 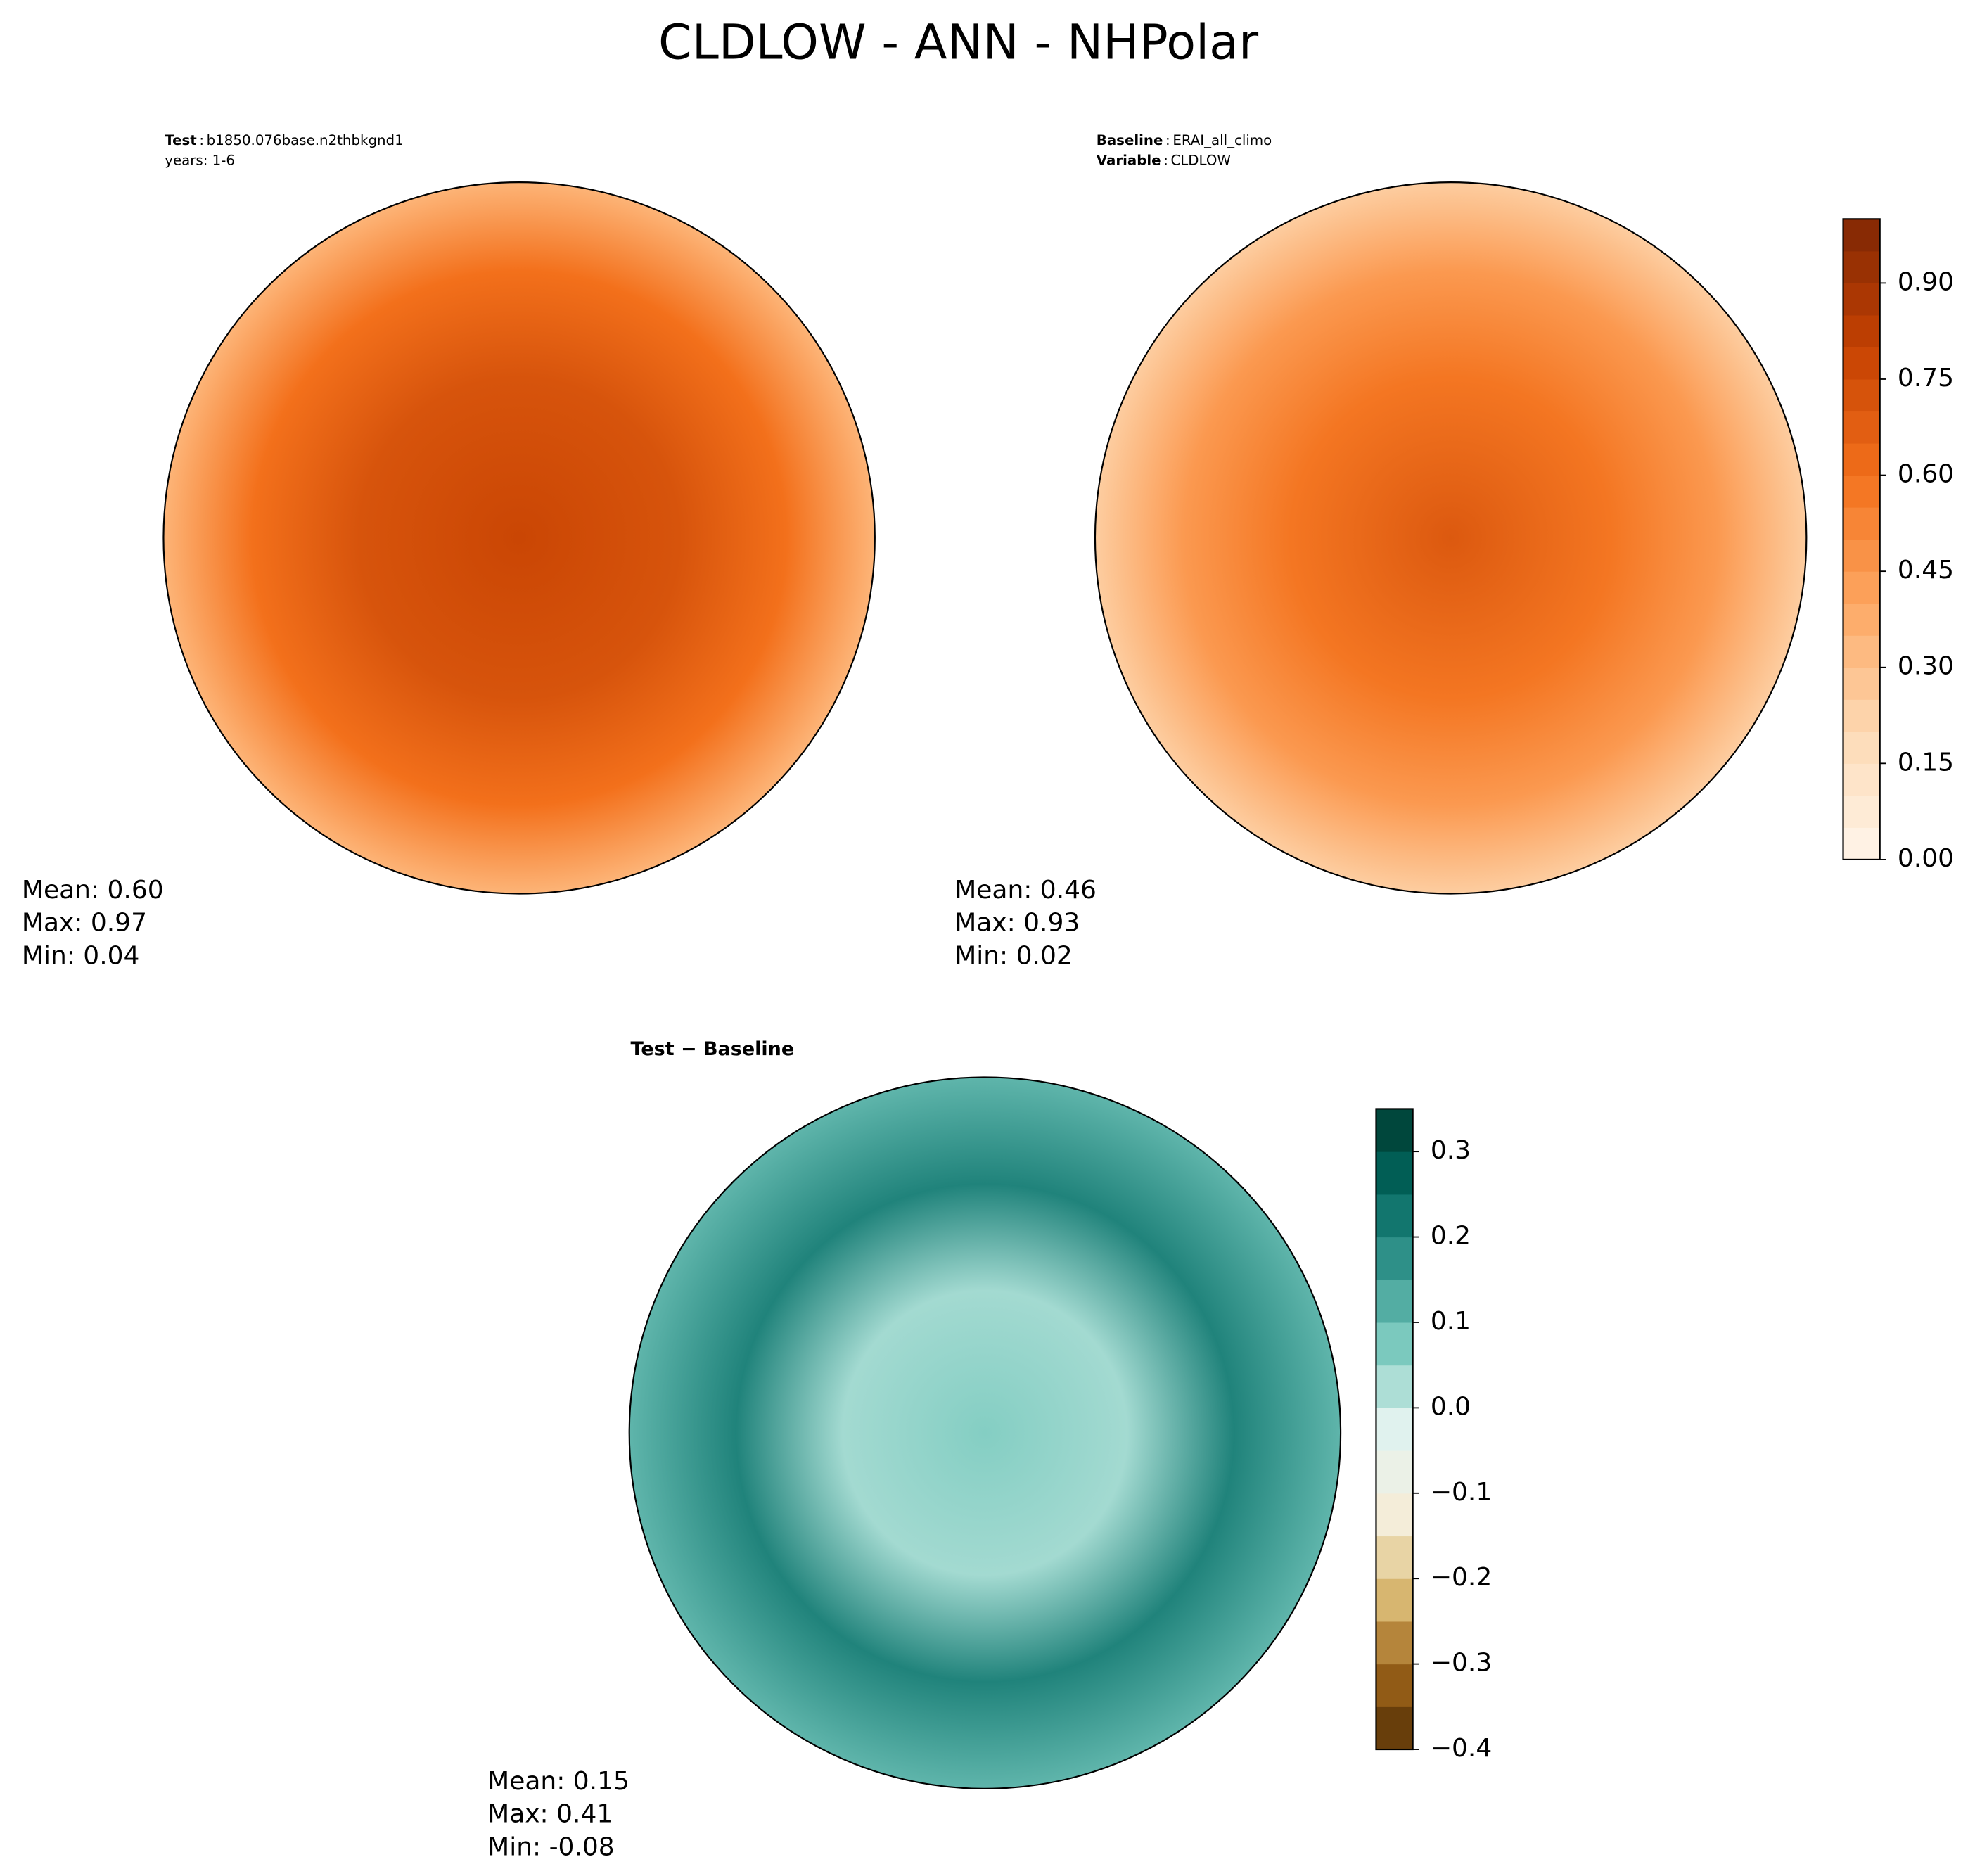 What do you see at coordinates (1013, 955) in the screenshot?
I see `stat-line: Min: 0.02` at bounding box center [1013, 955].